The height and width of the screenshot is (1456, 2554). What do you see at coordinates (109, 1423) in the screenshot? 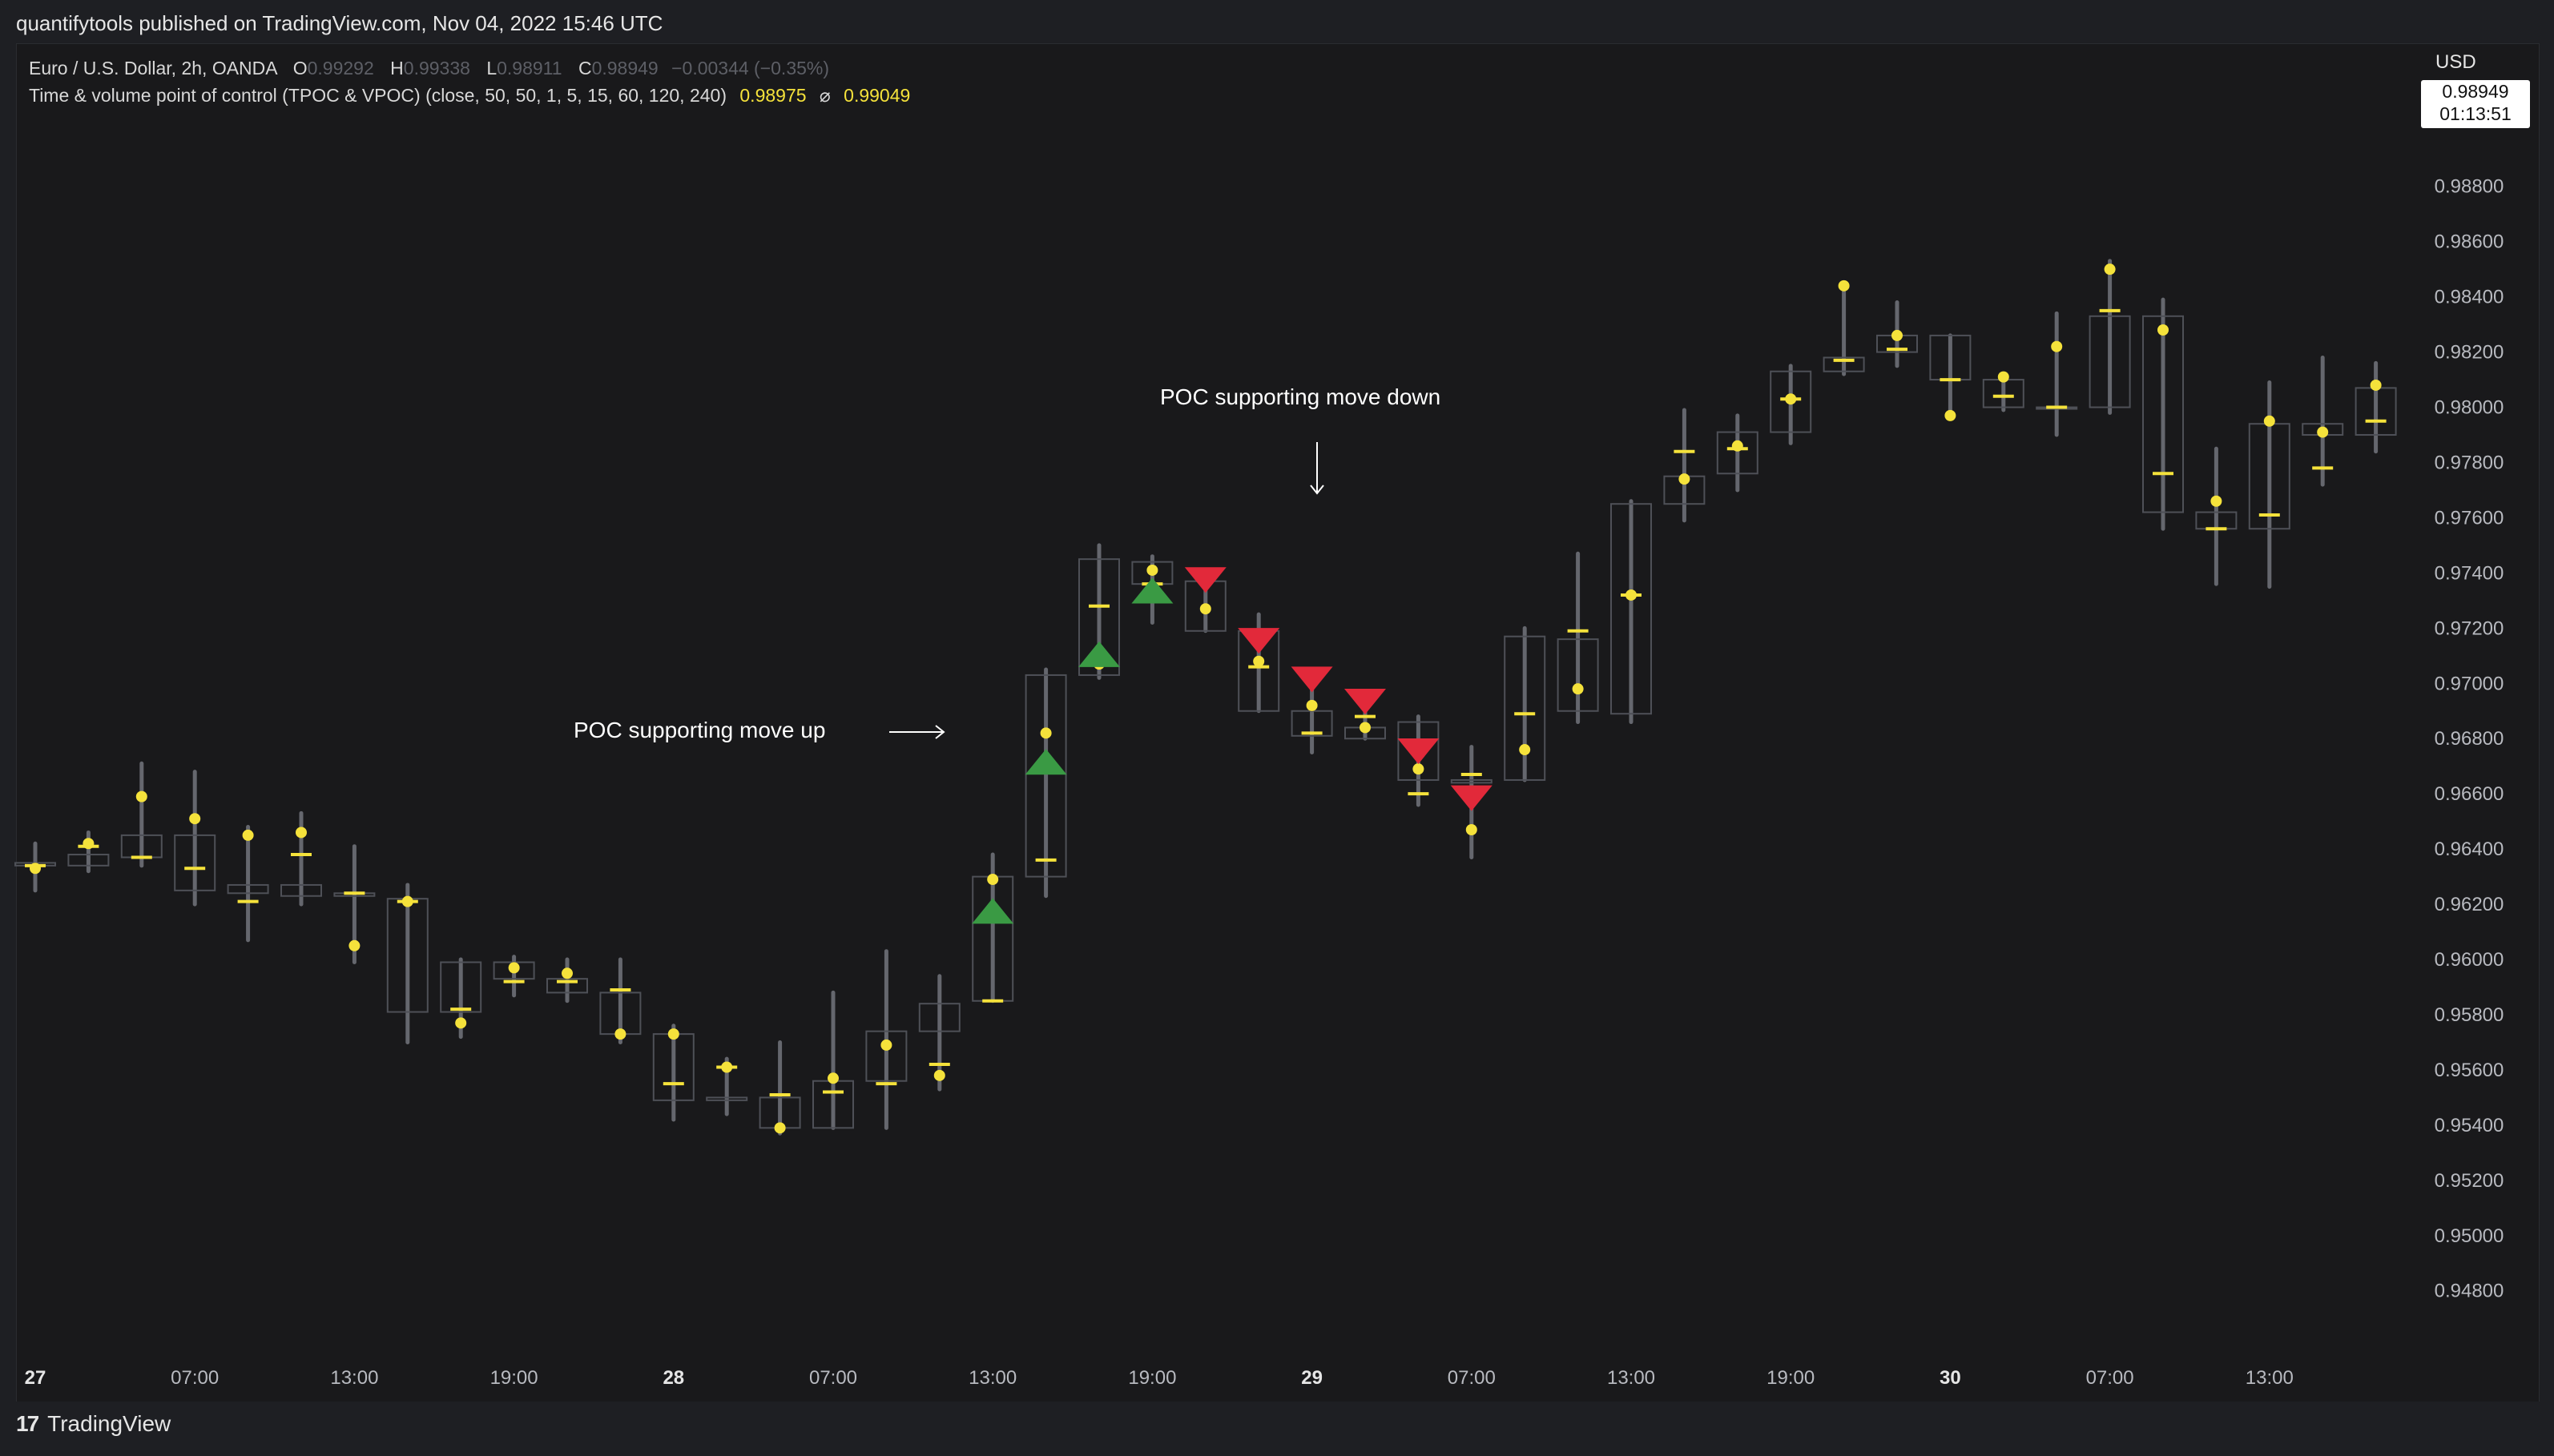
I see `brand-label: TradingView` at bounding box center [109, 1423].